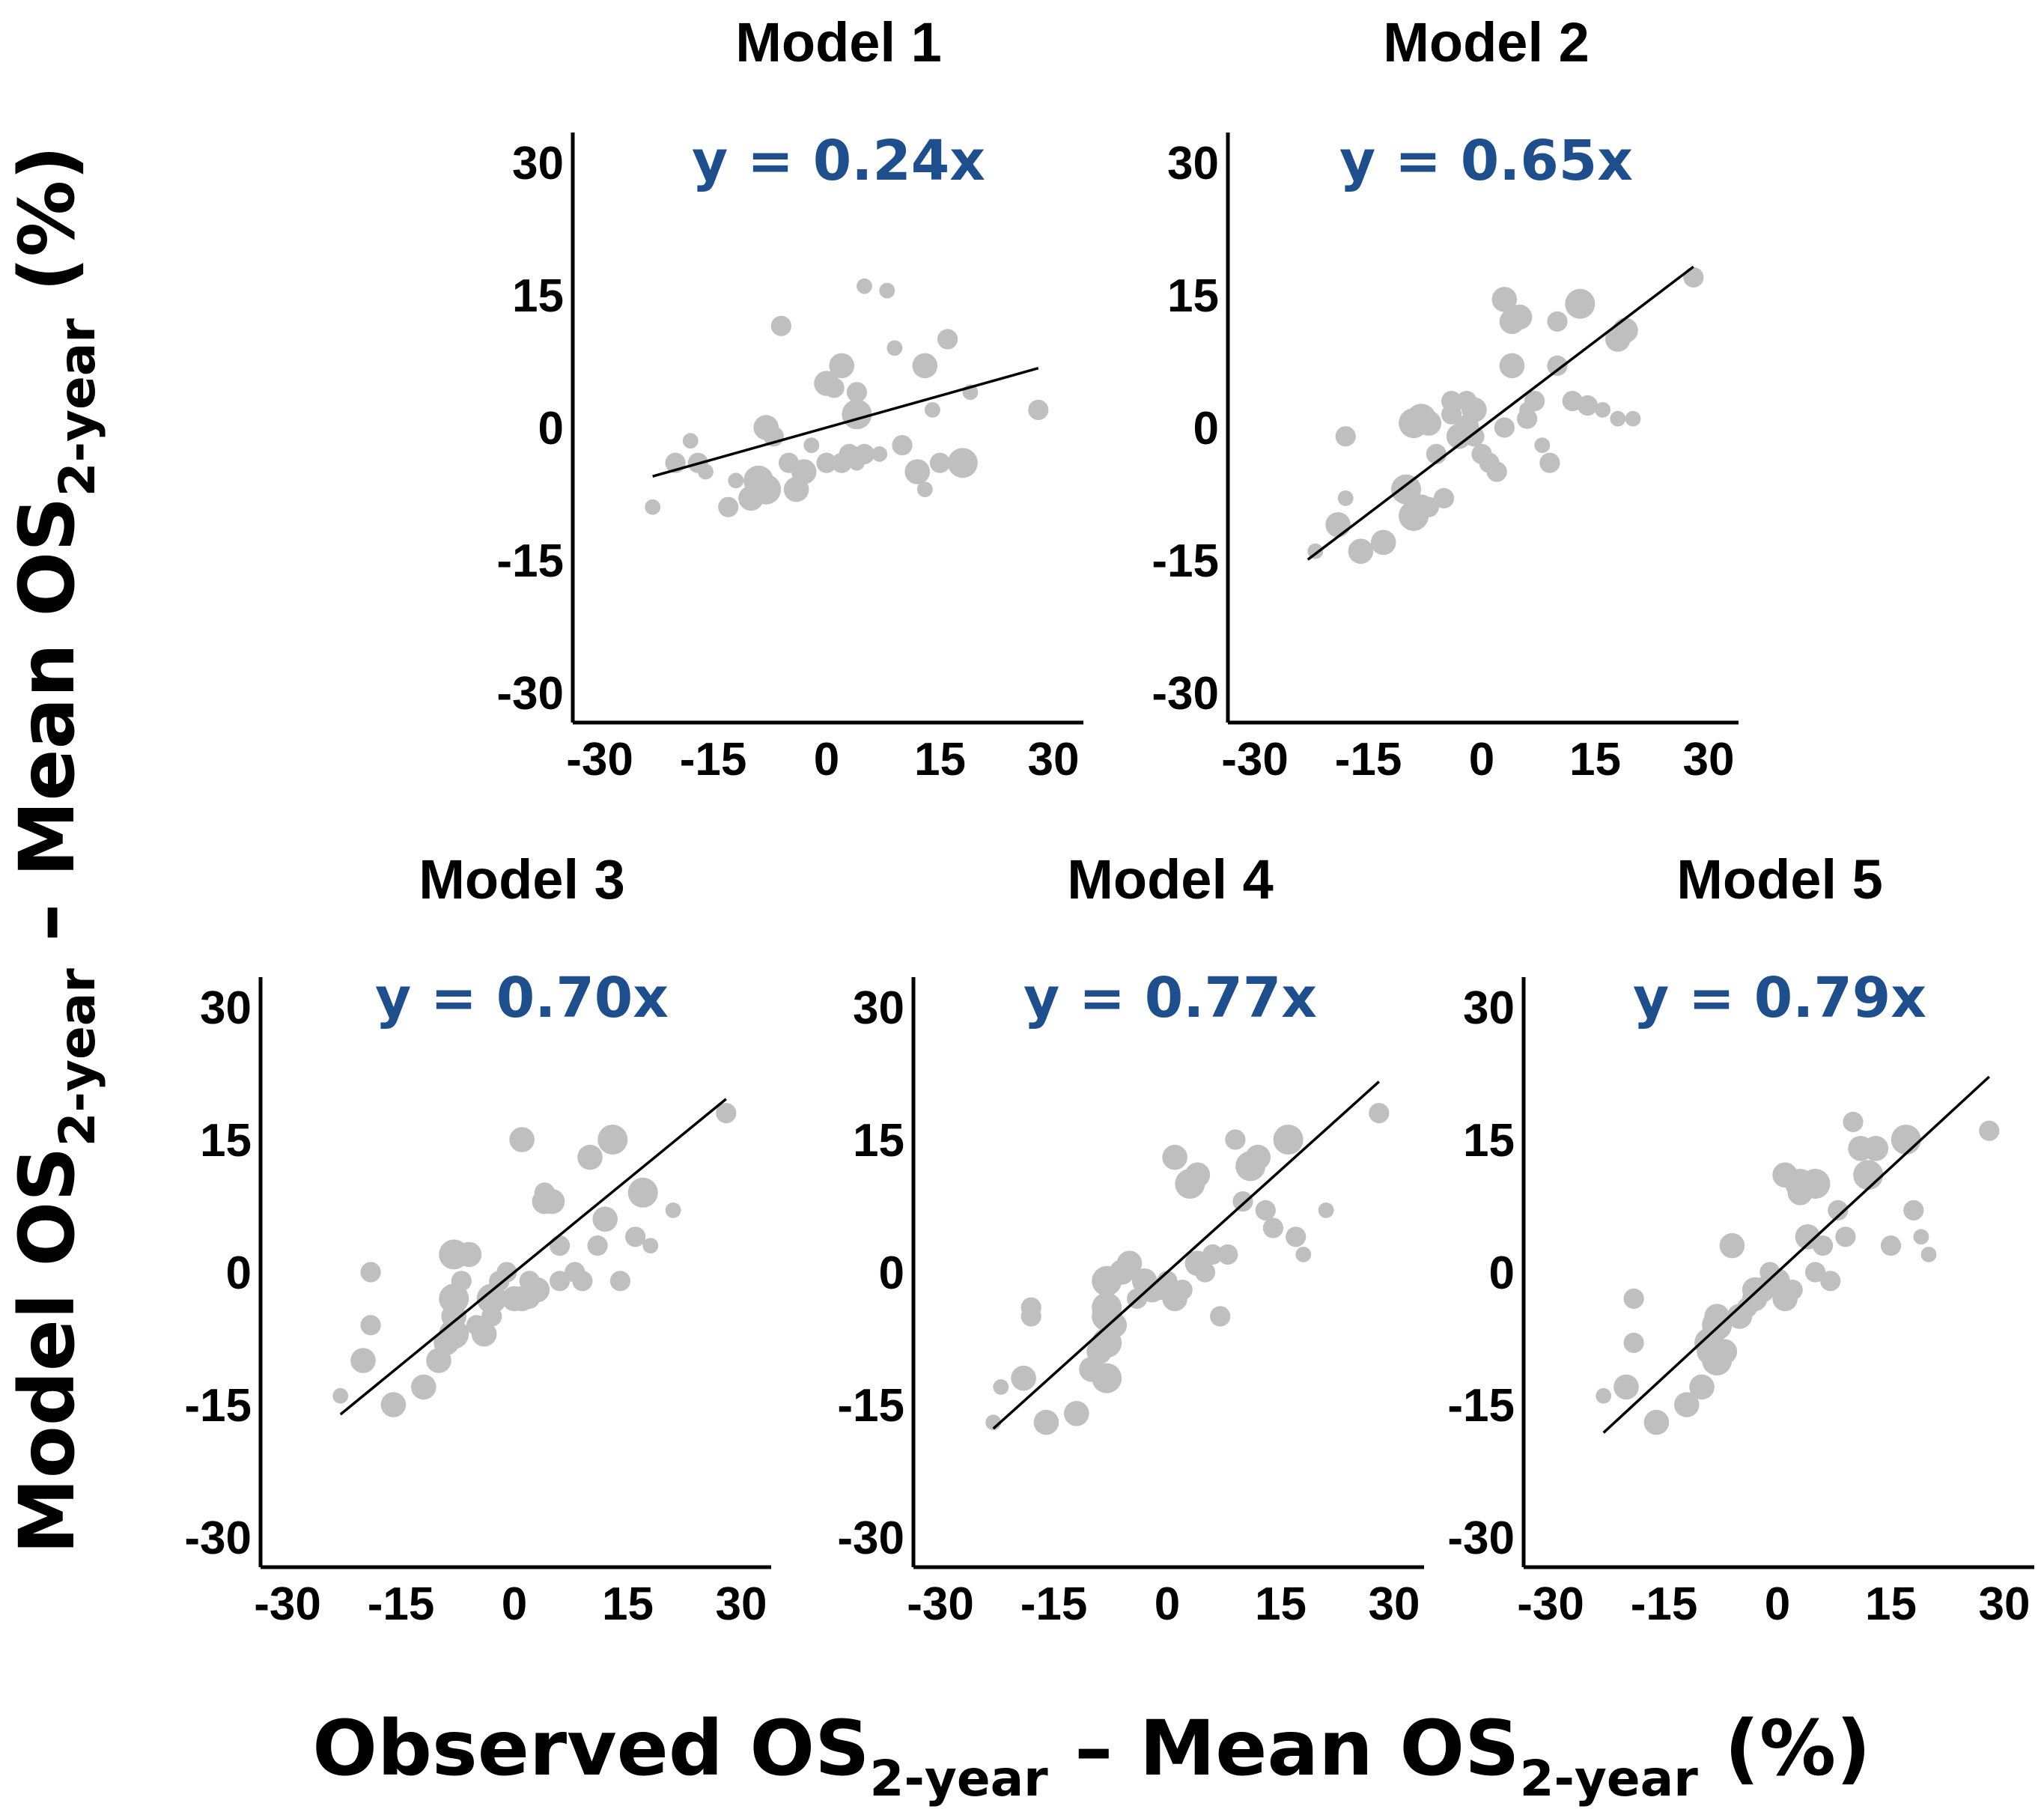 This screenshot has height=1818, width=2044. I want to click on x-tick-label: 0, so click(1167, 1604).